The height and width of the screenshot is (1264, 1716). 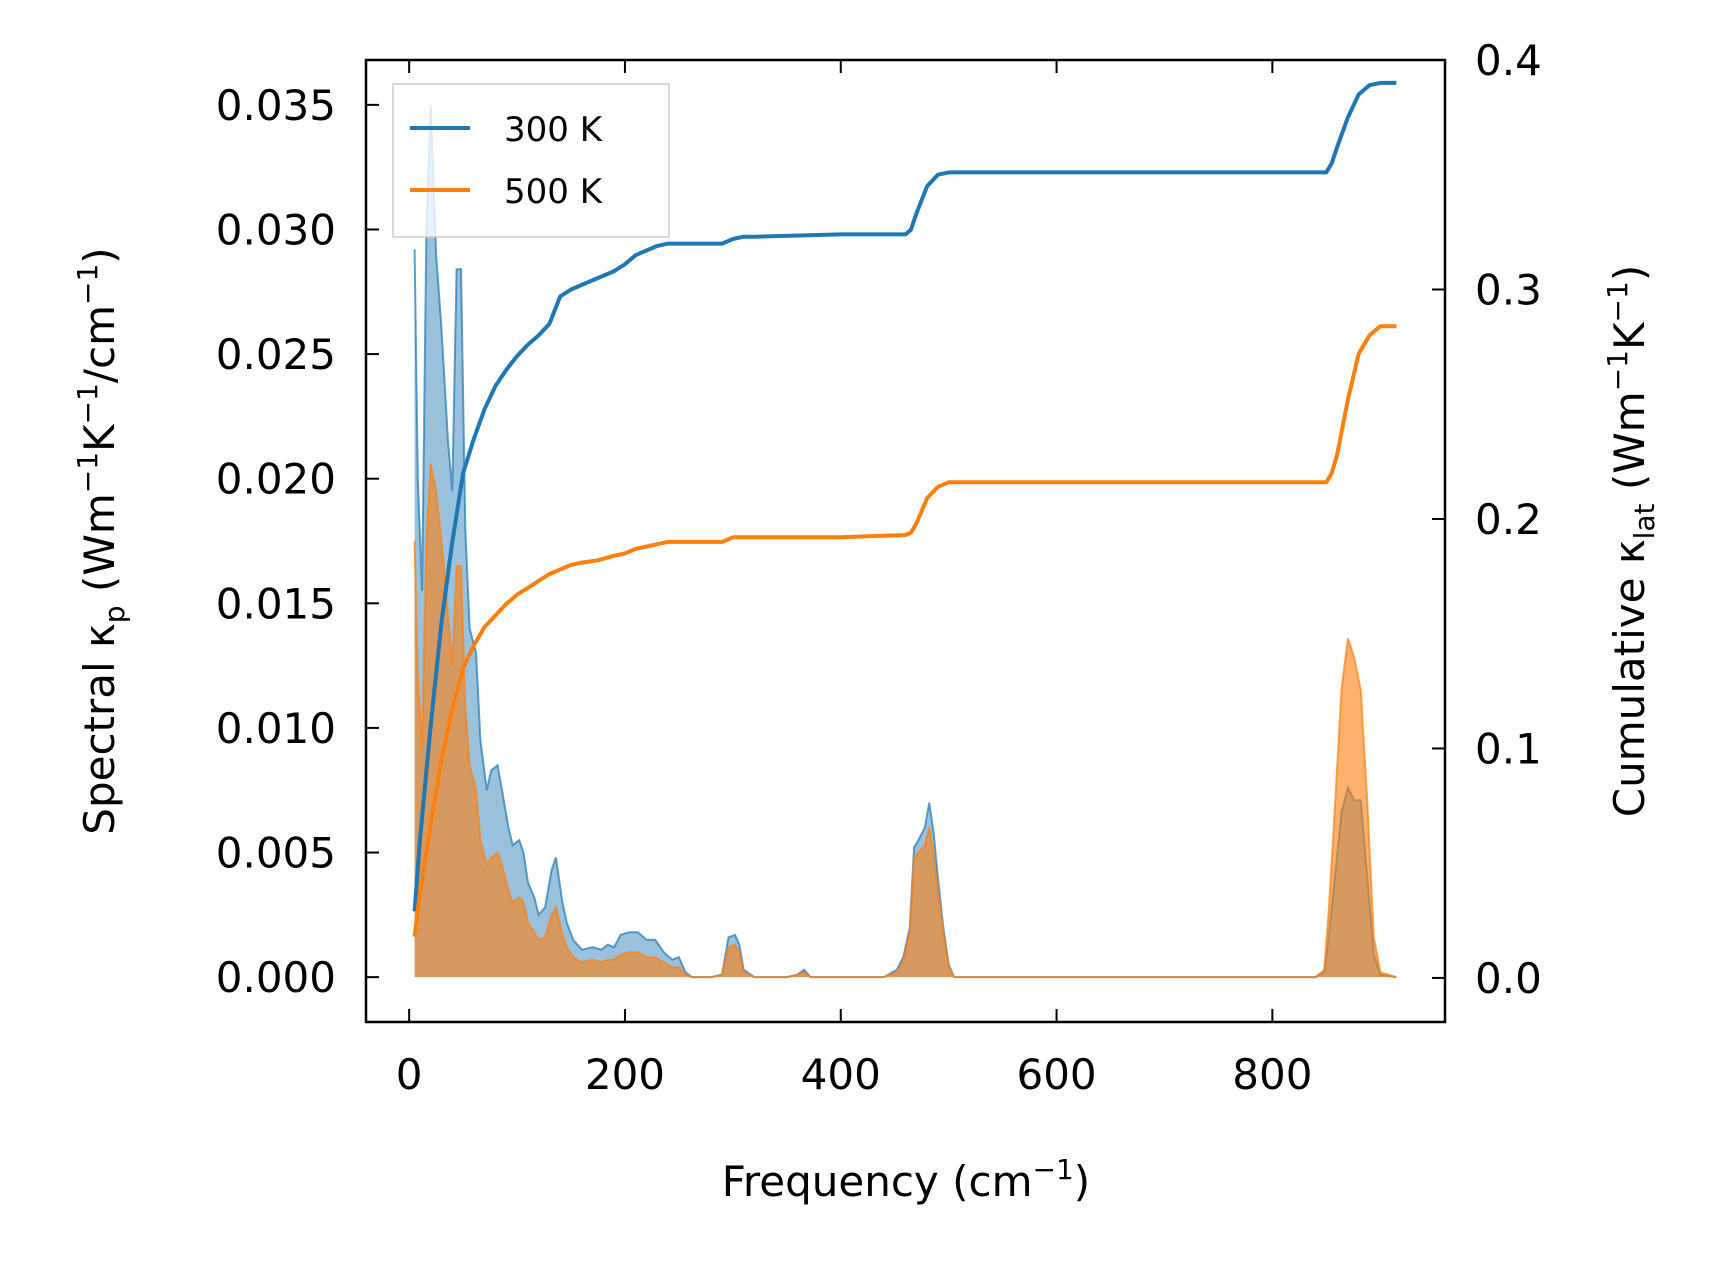 What do you see at coordinates (841, 1074) in the screenshot?
I see `x-tick-label: 400` at bounding box center [841, 1074].